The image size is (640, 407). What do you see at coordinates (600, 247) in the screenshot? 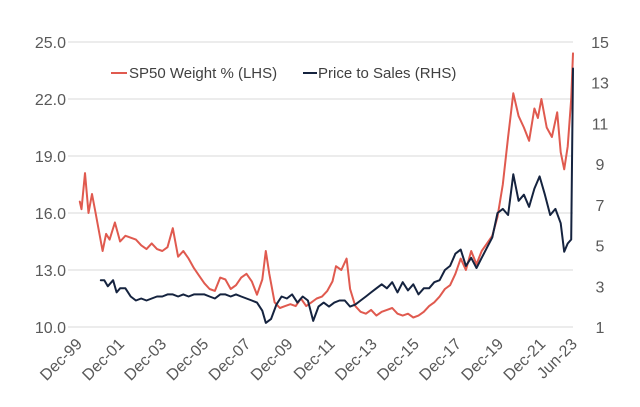
I see `right-tick-label: 5` at bounding box center [600, 247].